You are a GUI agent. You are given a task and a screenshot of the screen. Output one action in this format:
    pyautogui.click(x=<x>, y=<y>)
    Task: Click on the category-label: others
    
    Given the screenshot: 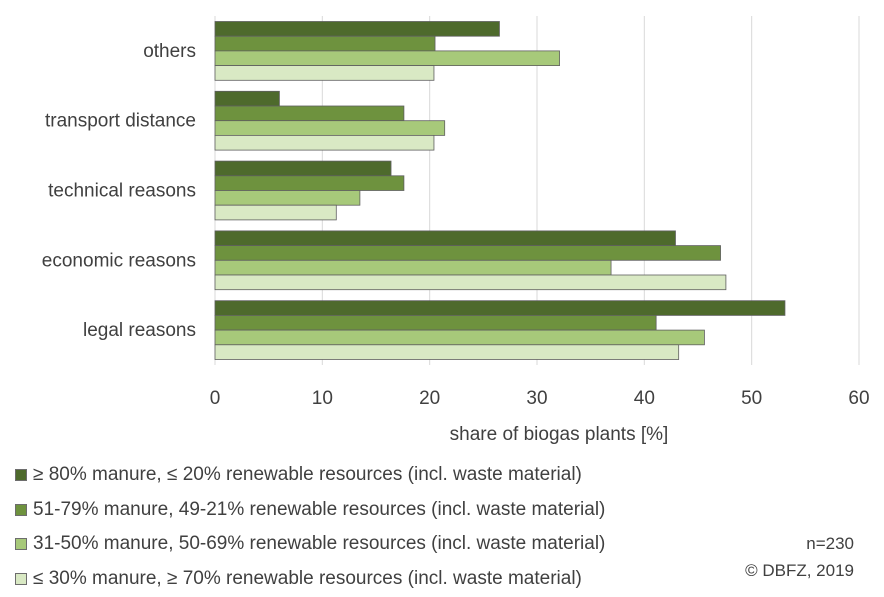 What is the action you would take?
    pyautogui.click(x=169, y=51)
    